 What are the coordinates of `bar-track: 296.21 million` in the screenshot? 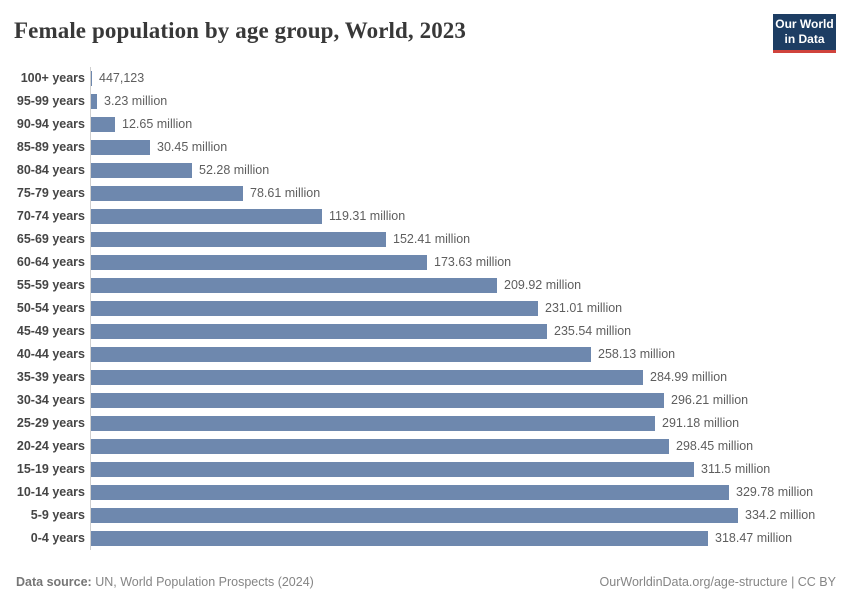 It's located at (463, 400).